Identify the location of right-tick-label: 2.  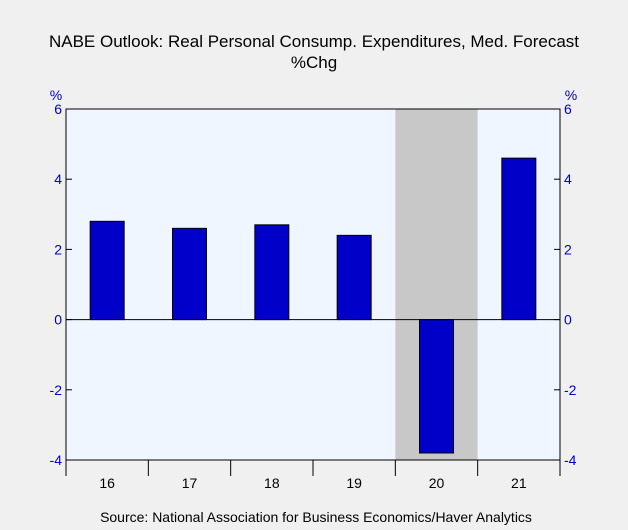
(568, 249).